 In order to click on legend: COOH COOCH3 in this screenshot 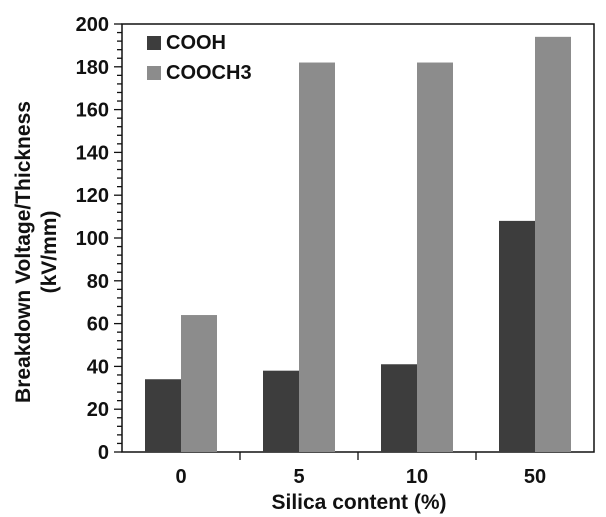, I will do `click(199, 58)`.